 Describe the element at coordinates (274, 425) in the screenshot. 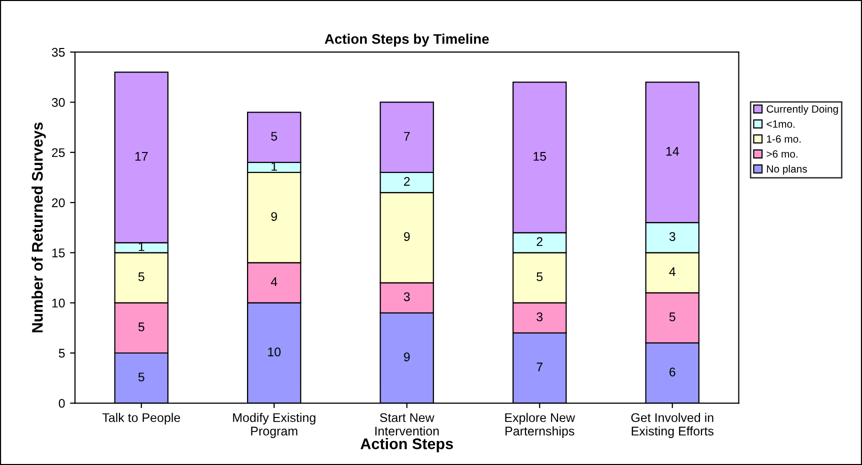

I see `x-tick-label: Modify Existing Program` at that location.